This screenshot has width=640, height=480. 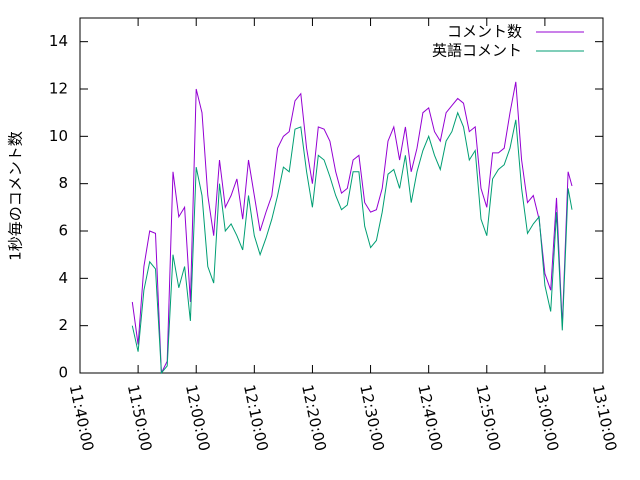 What do you see at coordinates (484, 32) in the screenshot?
I see `legend-label: コメント数` at bounding box center [484, 32].